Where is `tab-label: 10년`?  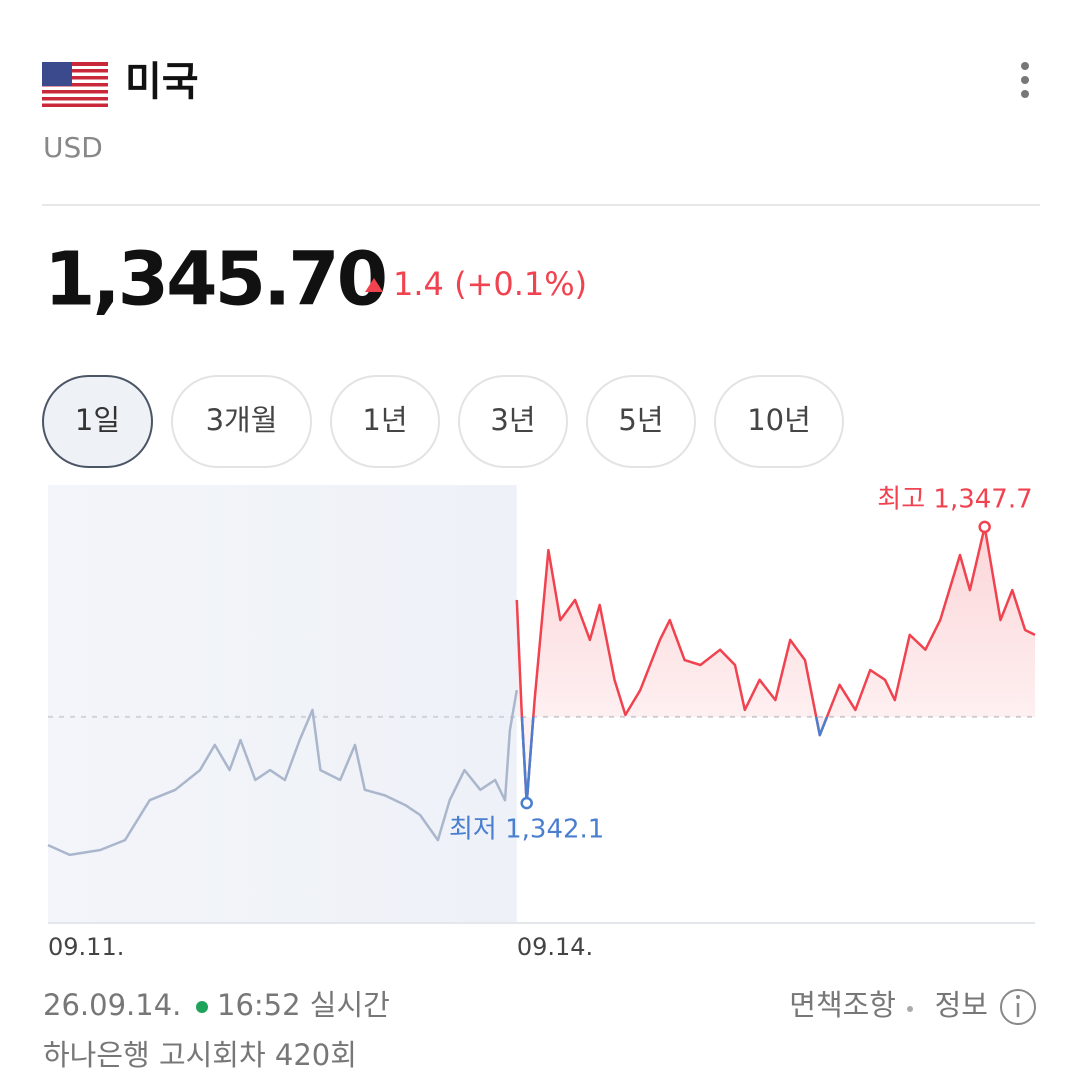
tab-label: 10년 is located at coordinates (779, 420).